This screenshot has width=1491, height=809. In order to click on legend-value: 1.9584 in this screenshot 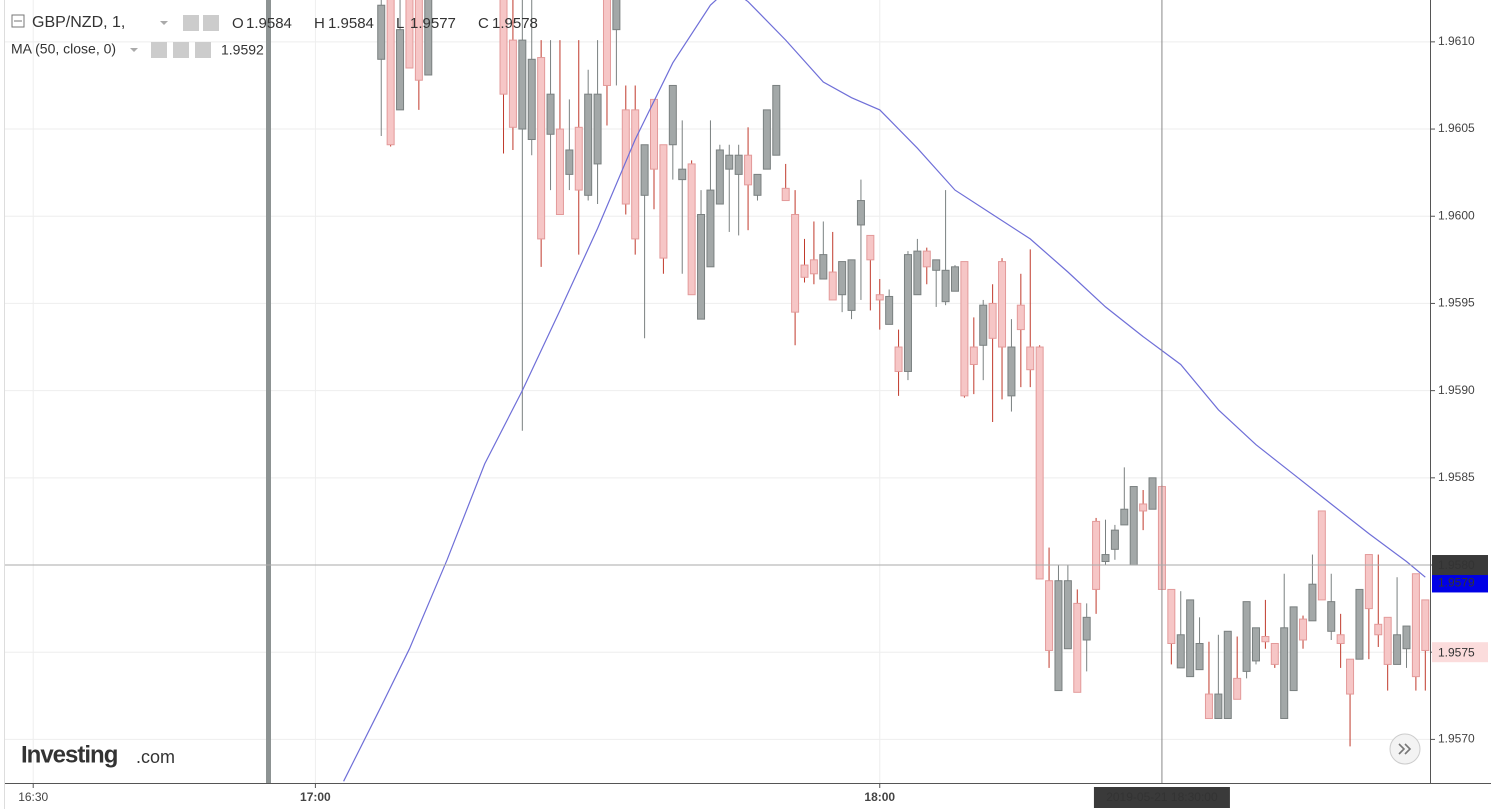, I will do `click(269, 23)`.